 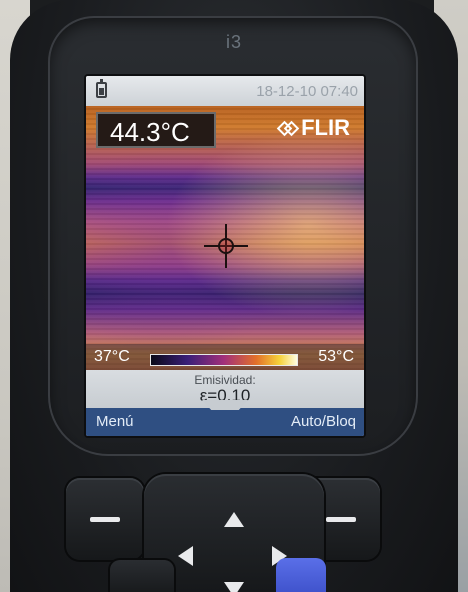 What do you see at coordinates (288, 128) in the screenshot?
I see `flir-diamond-icon` at bounding box center [288, 128].